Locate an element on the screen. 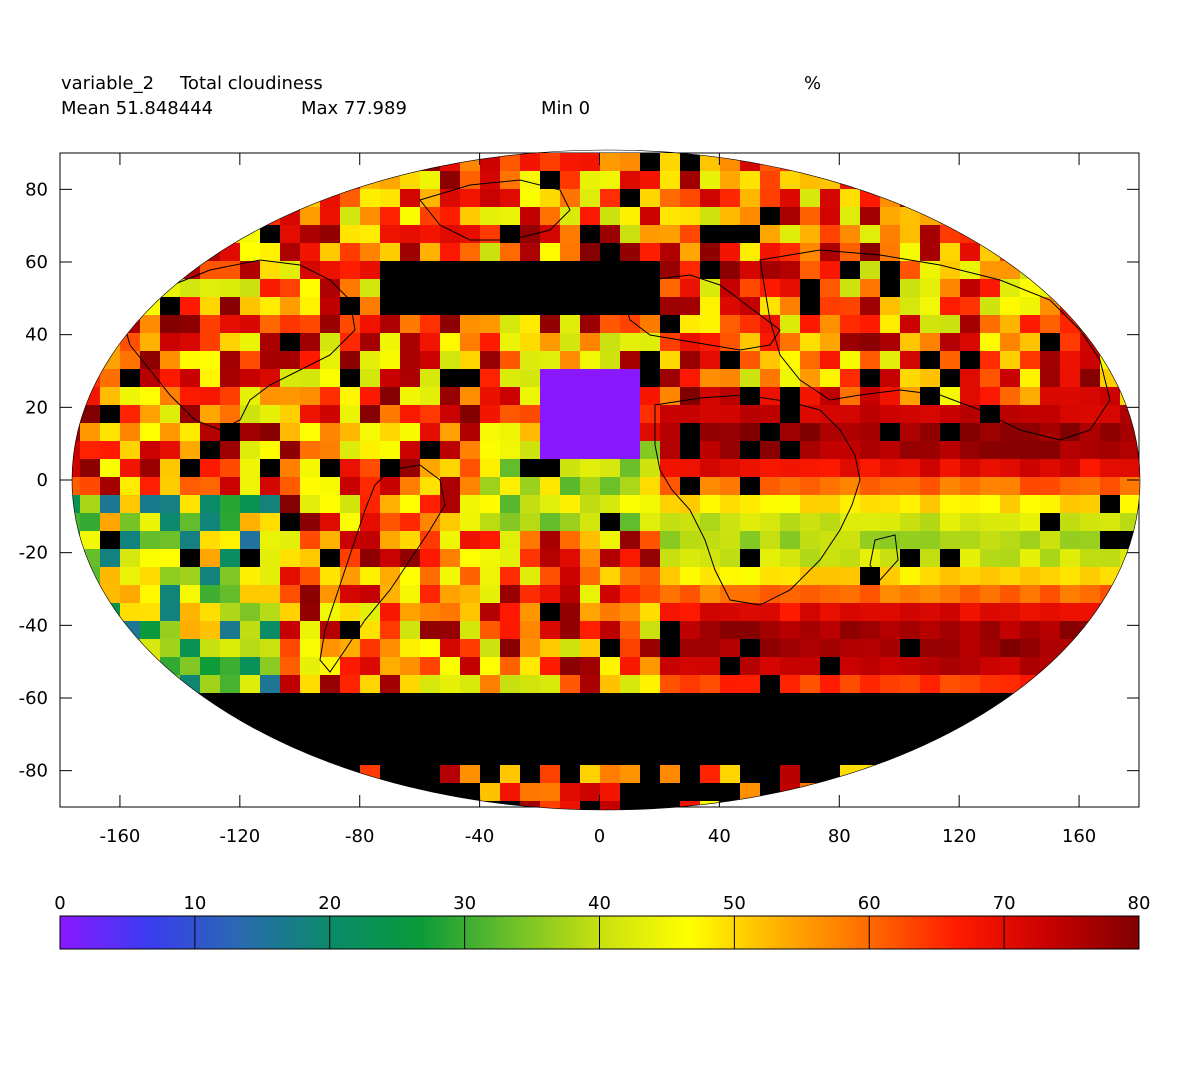 The height and width of the screenshot is (1091, 1200). colorbar-tick-label: 60 is located at coordinates (869, 903).